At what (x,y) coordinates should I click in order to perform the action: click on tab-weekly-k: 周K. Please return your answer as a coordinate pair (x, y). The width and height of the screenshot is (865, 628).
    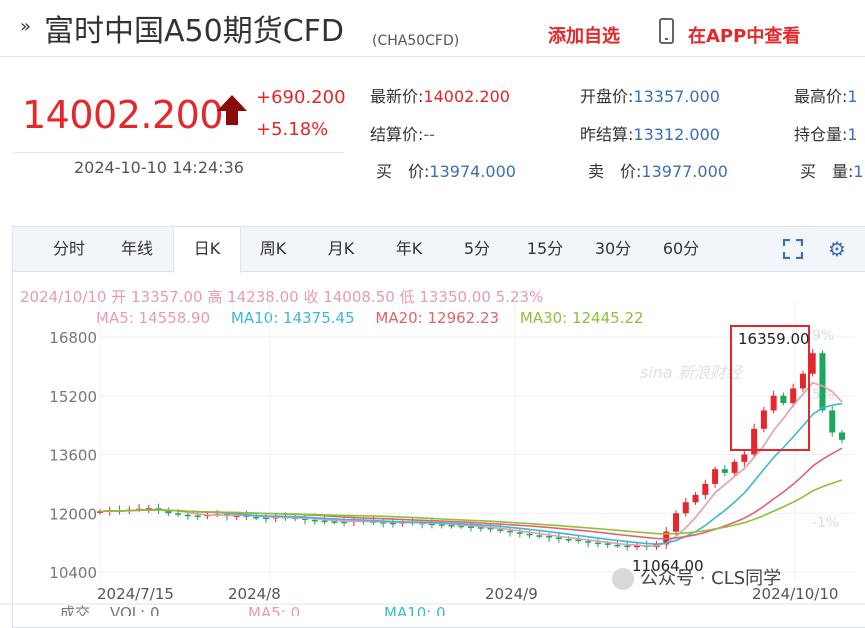
    Looking at the image, I should click on (273, 248).